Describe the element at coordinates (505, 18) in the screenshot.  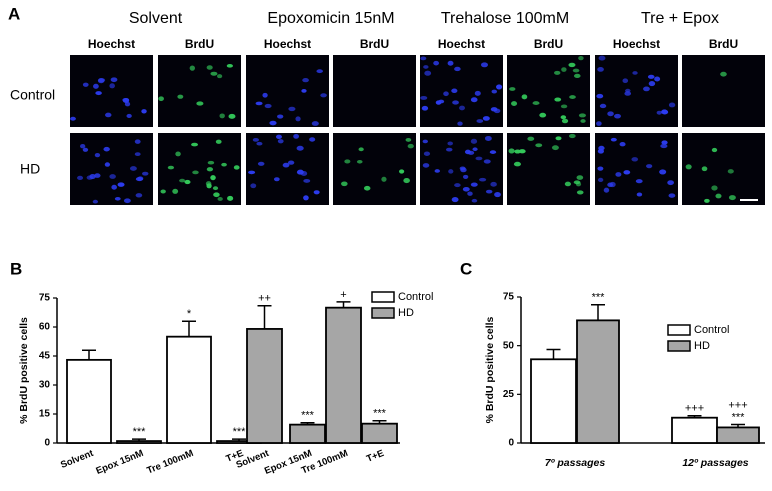
I see `group-title: Trehalose 100mM` at that location.